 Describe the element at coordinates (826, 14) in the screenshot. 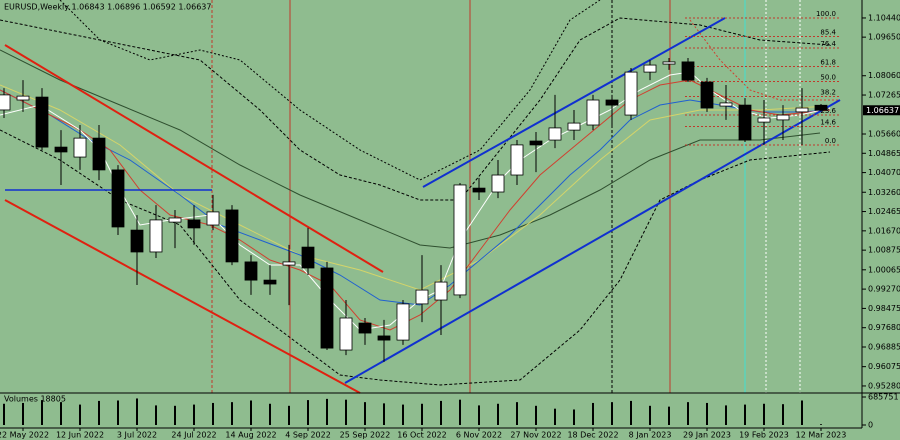

I see `fib-label: 100.0` at that location.